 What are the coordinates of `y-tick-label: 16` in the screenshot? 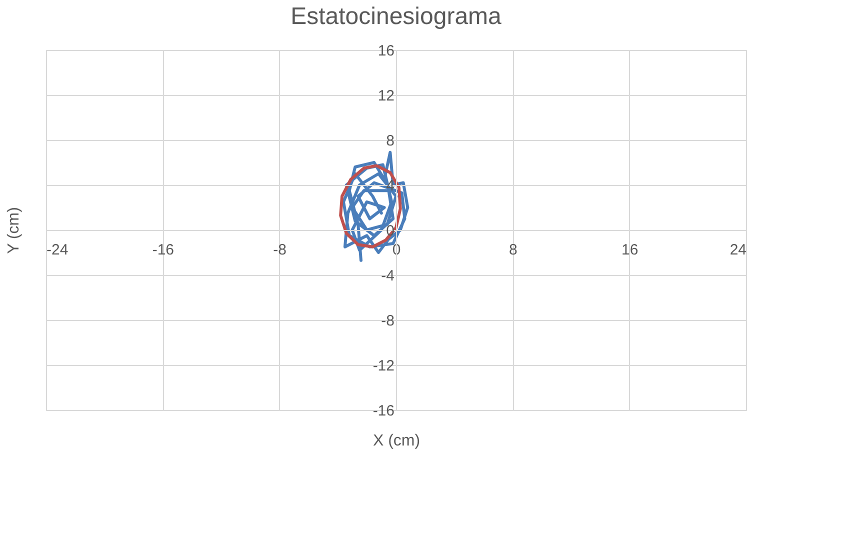 It's located at (386, 51).